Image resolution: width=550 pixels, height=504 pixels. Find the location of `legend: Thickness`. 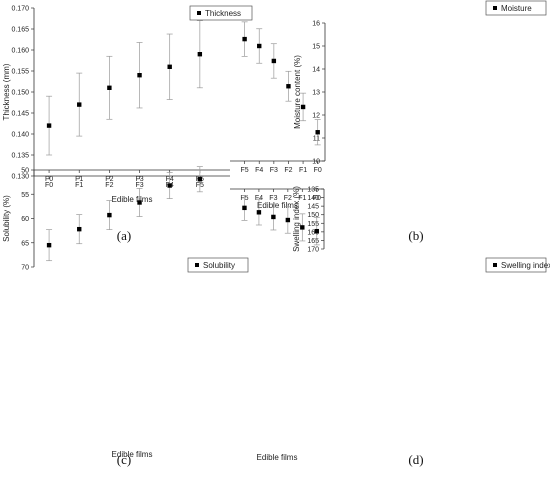

legend: Thickness is located at coordinates (221, 13).